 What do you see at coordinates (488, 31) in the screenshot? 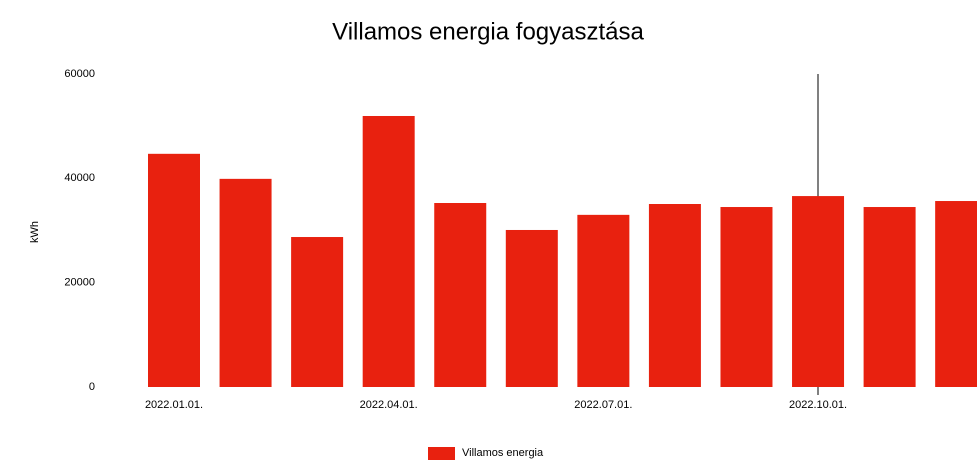
I see `chart-title: Villamos energia fogyasztása` at bounding box center [488, 31].